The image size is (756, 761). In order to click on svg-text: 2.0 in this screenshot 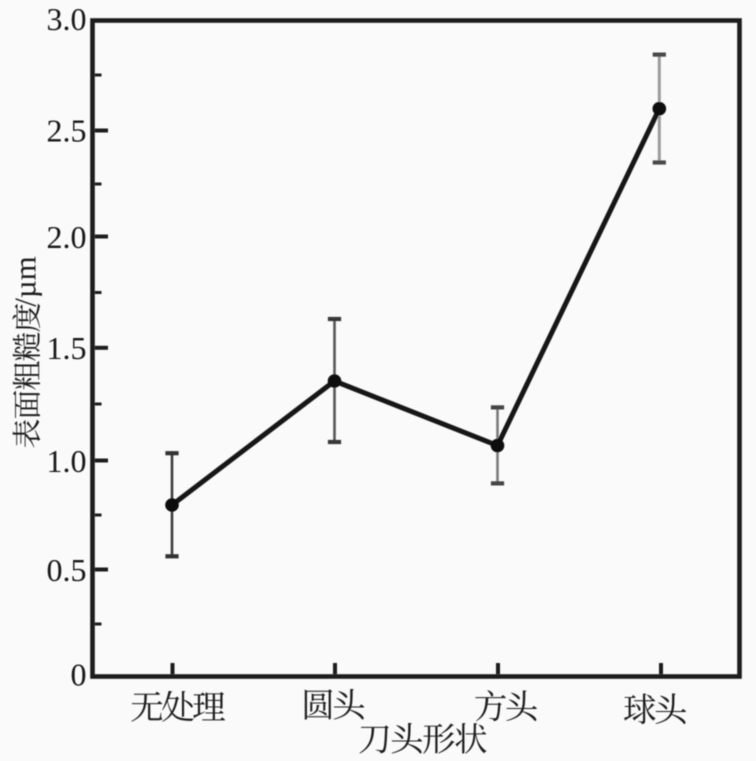, I will do `click(67, 237)`.